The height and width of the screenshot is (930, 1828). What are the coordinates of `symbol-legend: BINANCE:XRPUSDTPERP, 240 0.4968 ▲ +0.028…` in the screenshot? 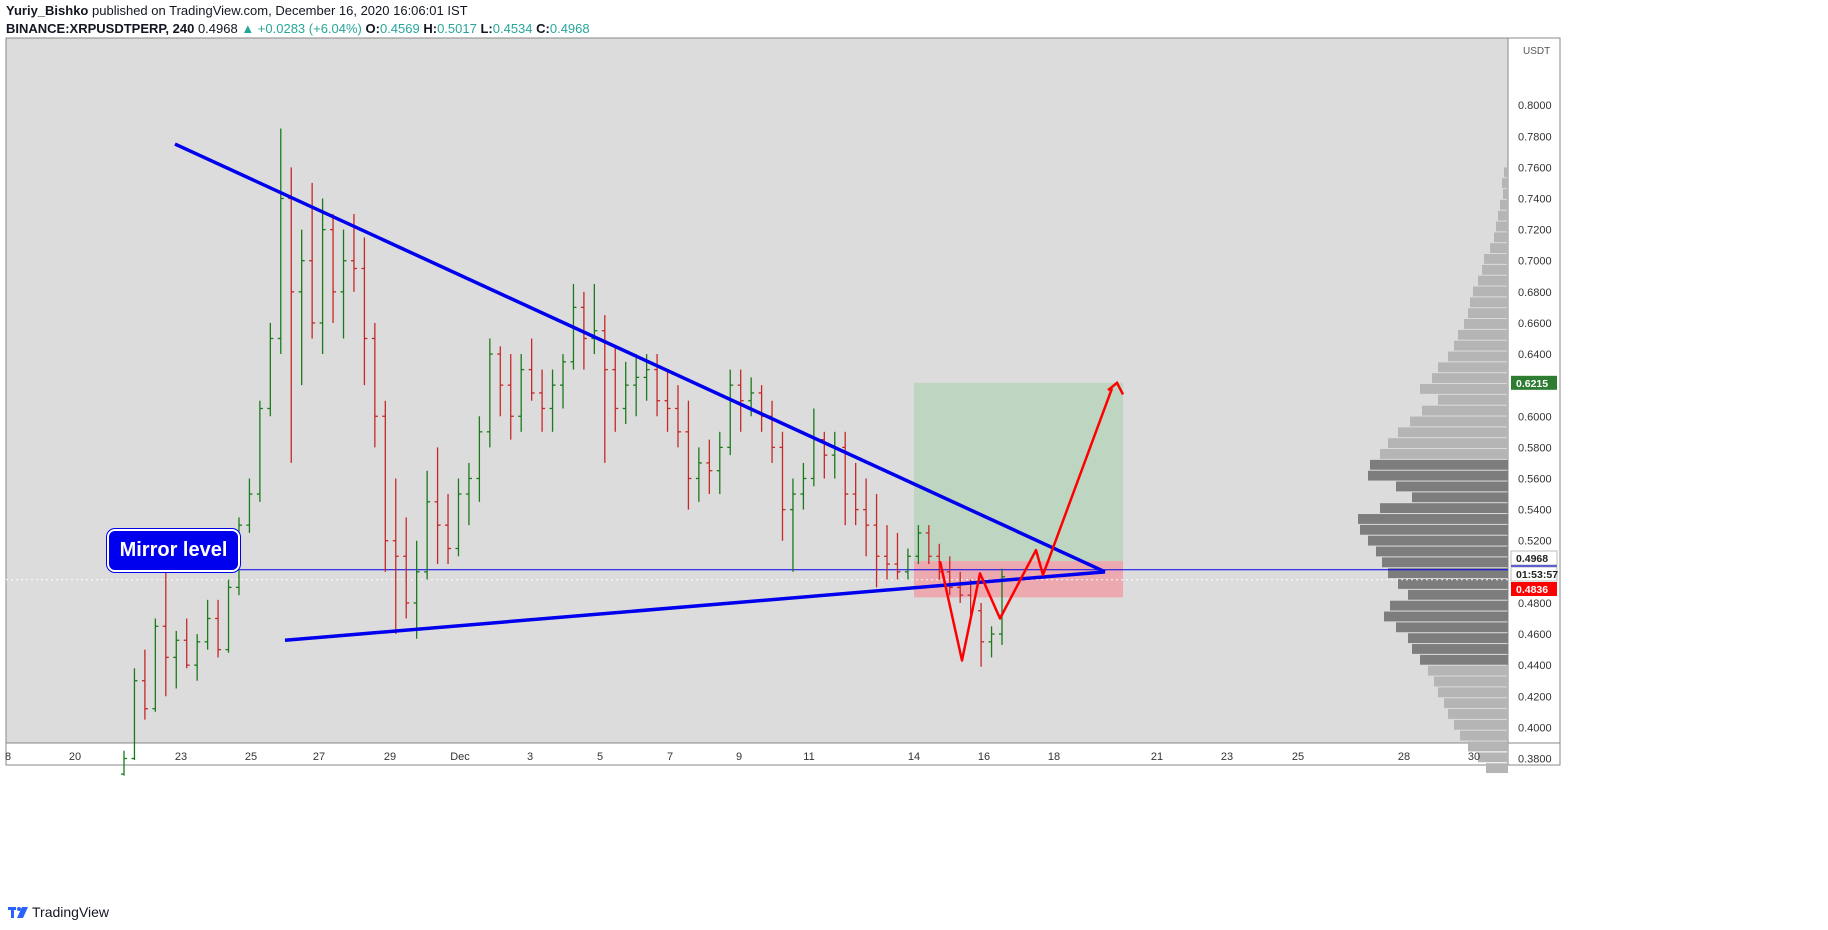 It's located at (298, 28).